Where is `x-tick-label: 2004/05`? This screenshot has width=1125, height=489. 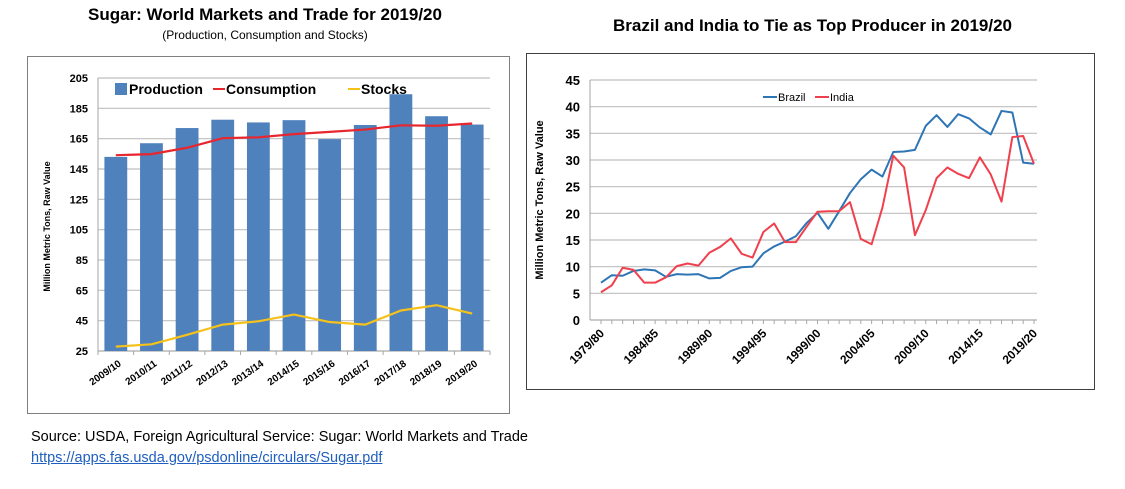 x-tick-label: 2004/05 is located at coordinates (857, 346).